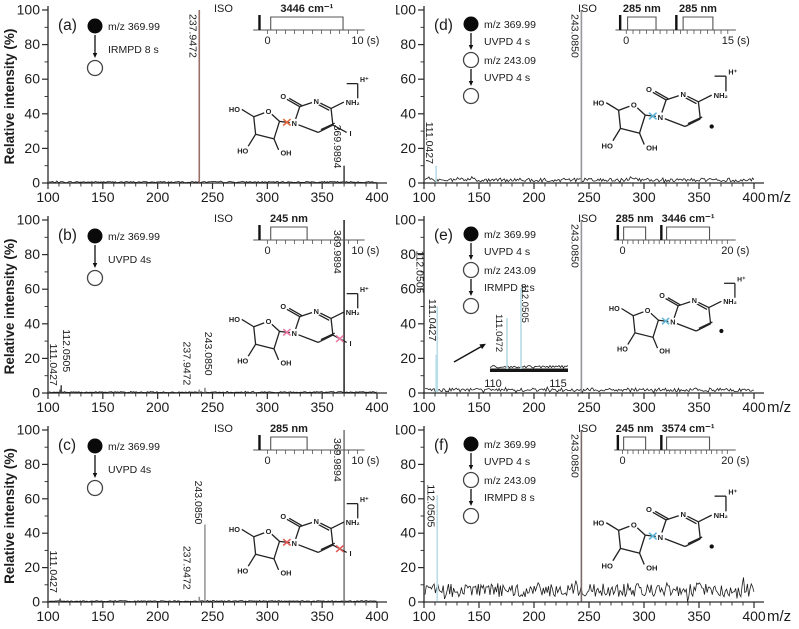 This screenshot has width=799, height=629. What do you see at coordinates (443, 235) in the screenshot?
I see `panel-letter: (e)` at bounding box center [443, 235].